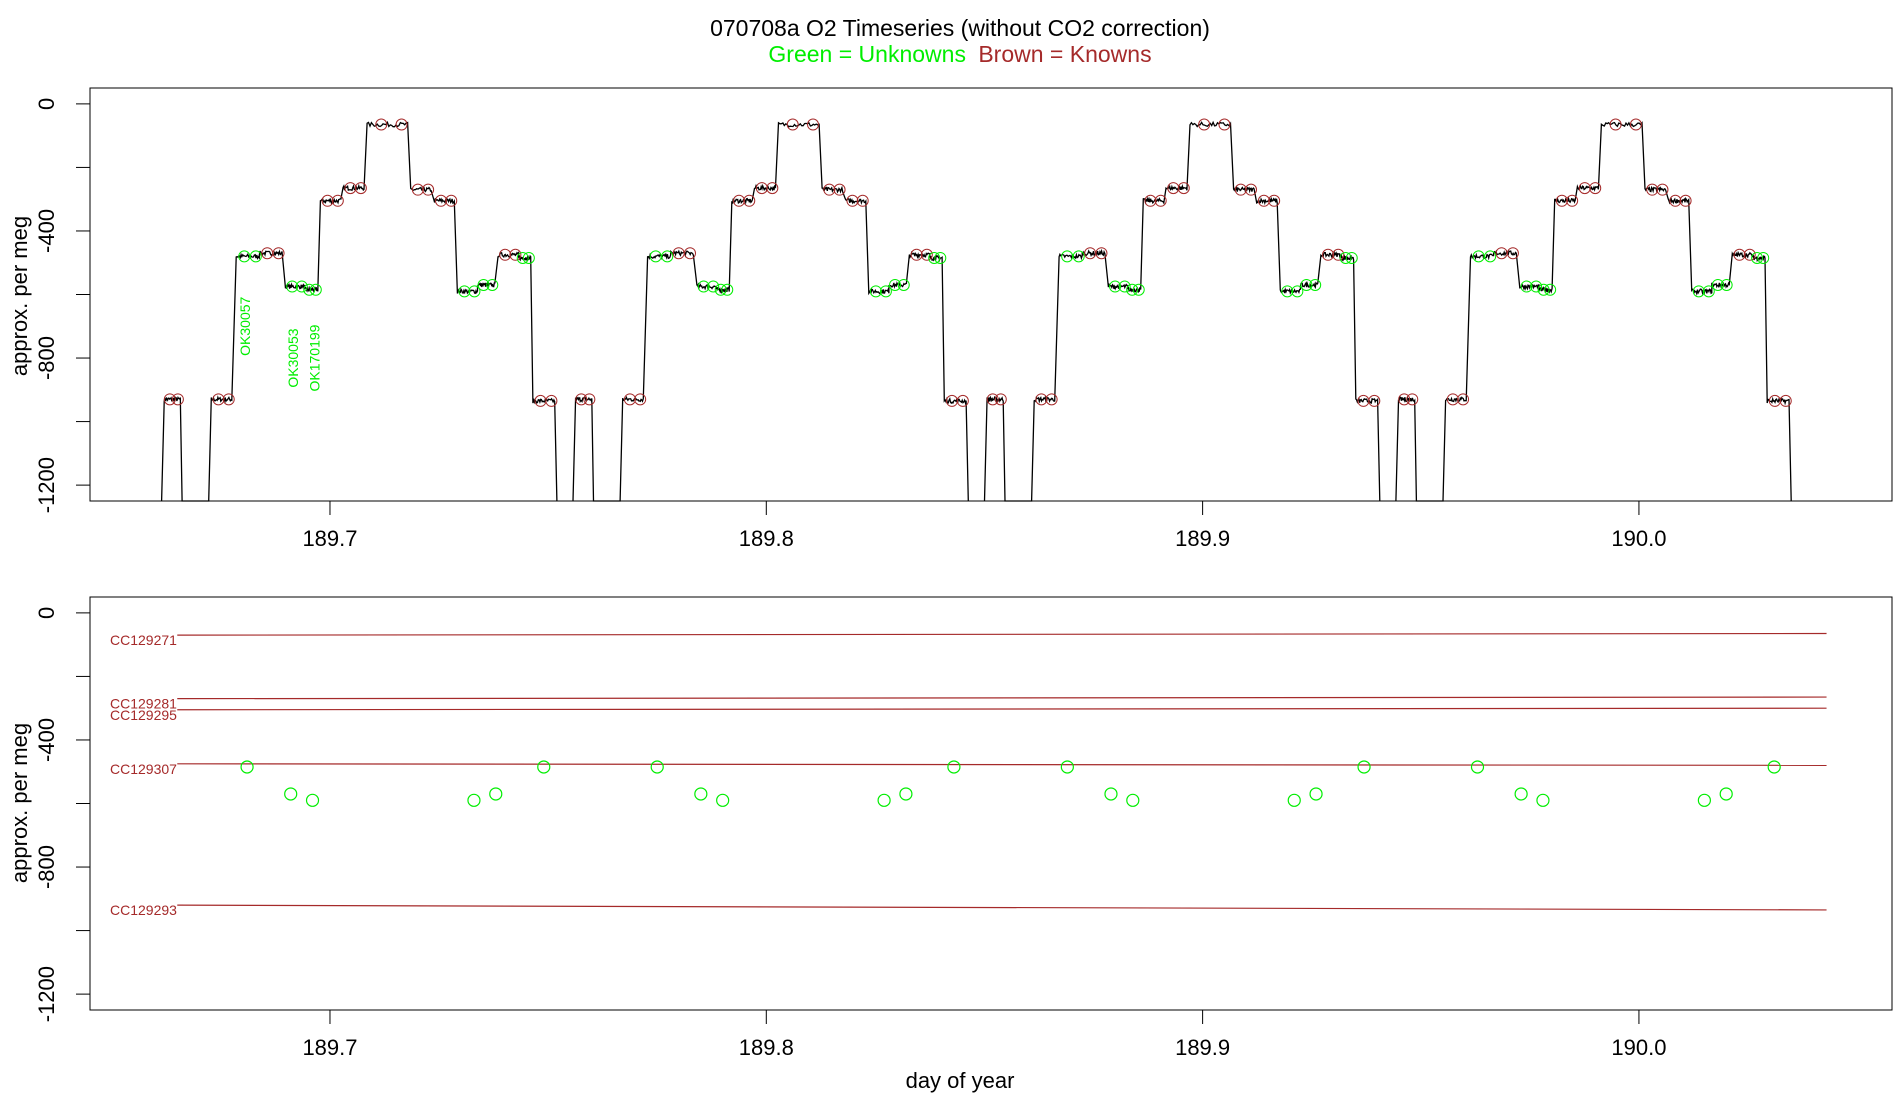  I want to click on bottom-unknown-points, so click(1010, 783).